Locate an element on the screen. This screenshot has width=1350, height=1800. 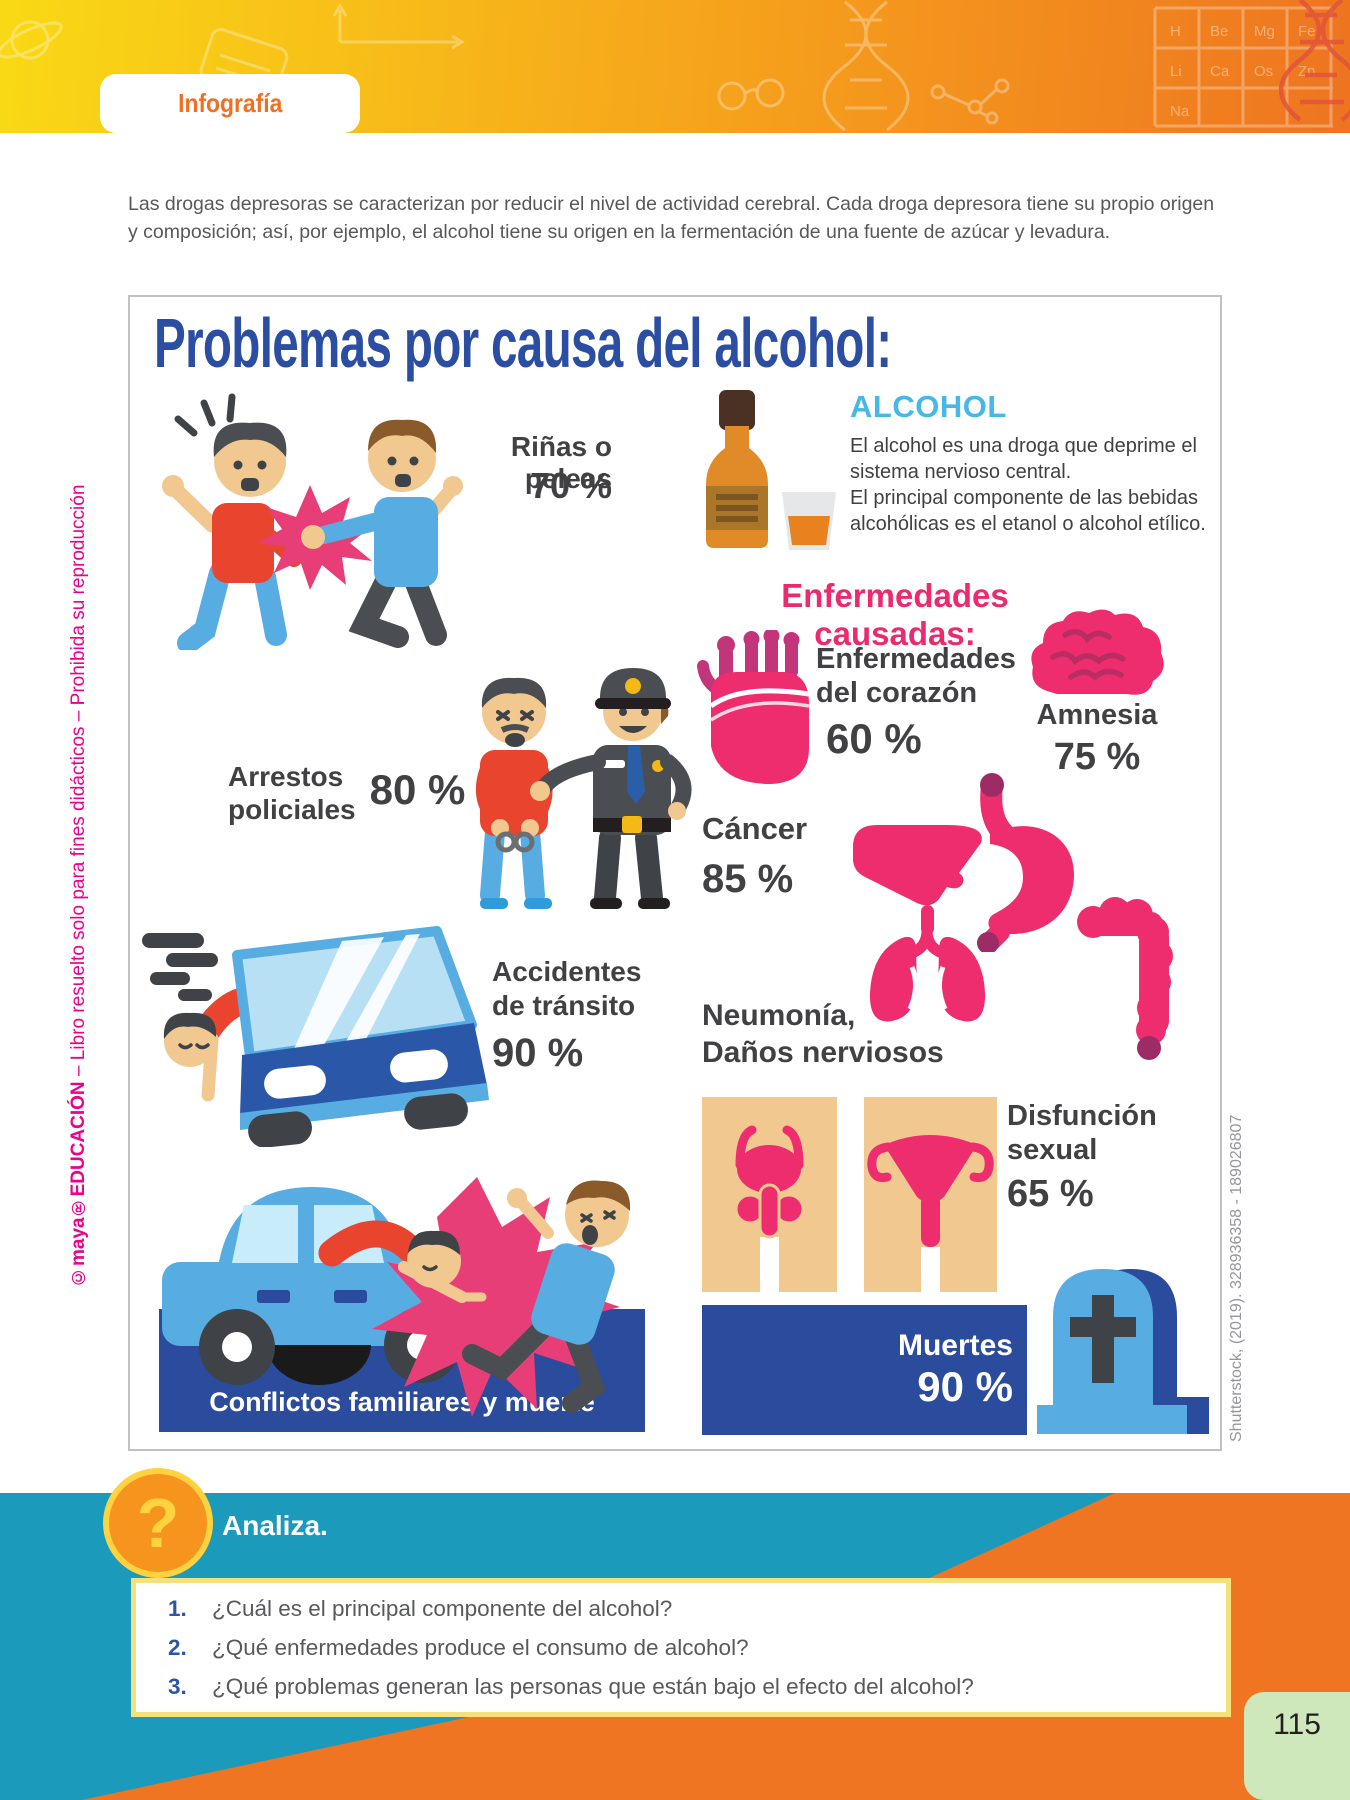
male-reproductive-panel is located at coordinates (769, 1194).